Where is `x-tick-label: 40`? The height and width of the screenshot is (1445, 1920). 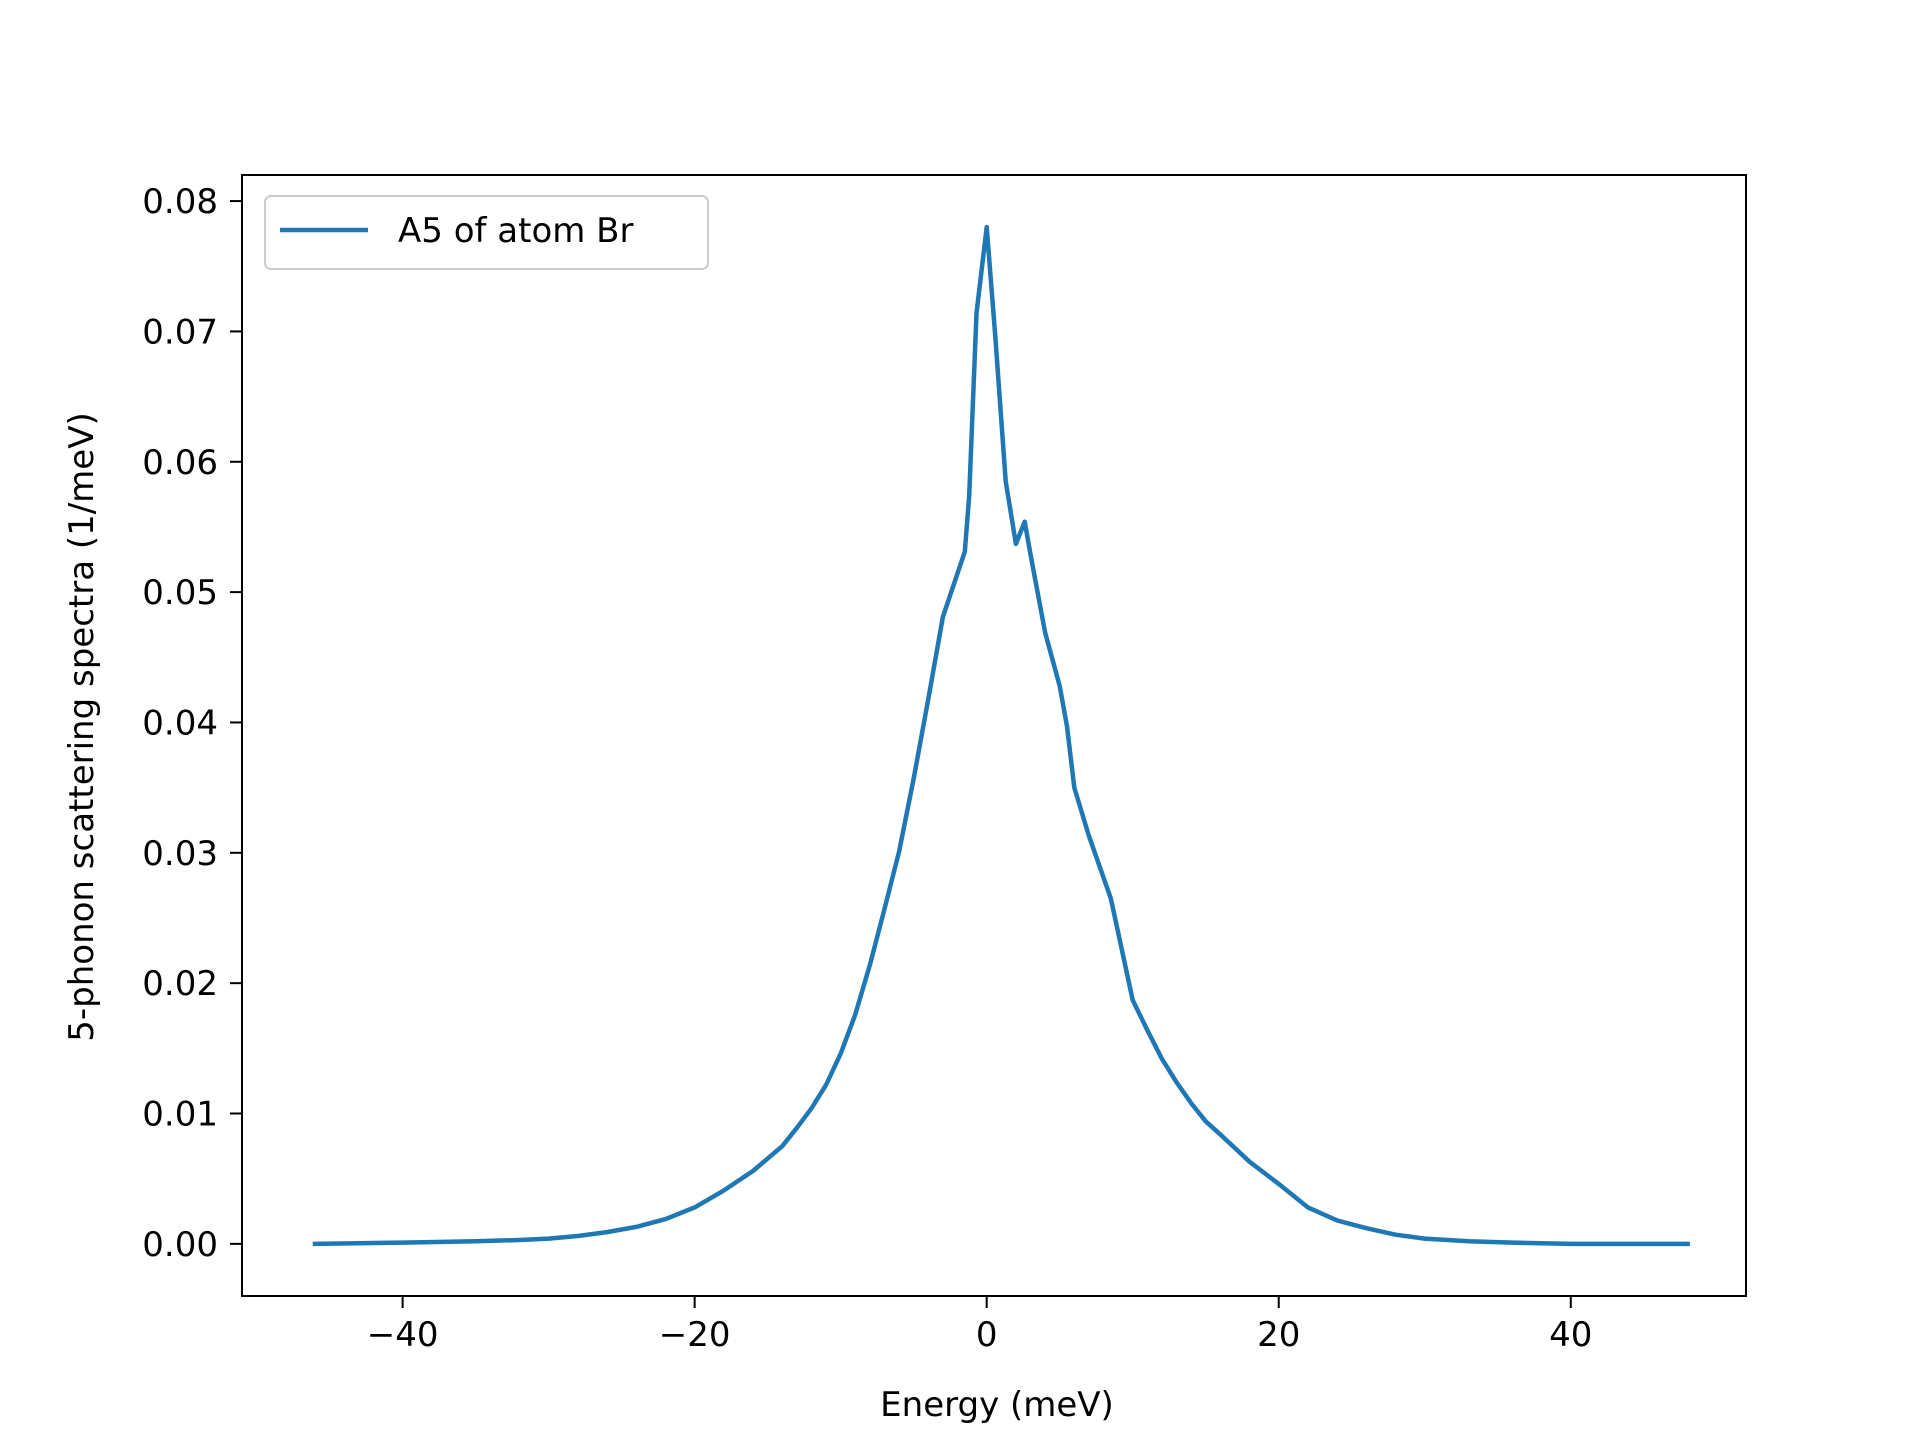
x-tick-label: 40 is located at coordinates (1570, 1335).